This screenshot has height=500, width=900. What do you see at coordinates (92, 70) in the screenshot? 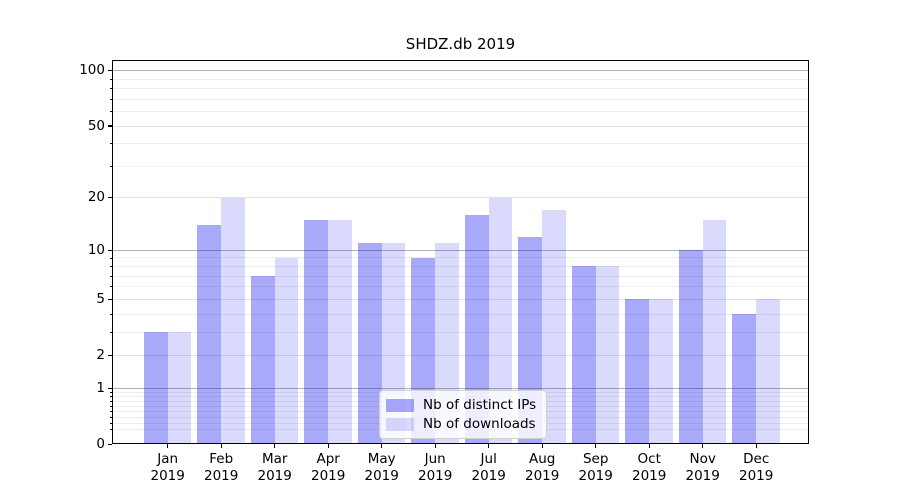
I see `y-tick-label: 100` at bounding box center [92, 70].